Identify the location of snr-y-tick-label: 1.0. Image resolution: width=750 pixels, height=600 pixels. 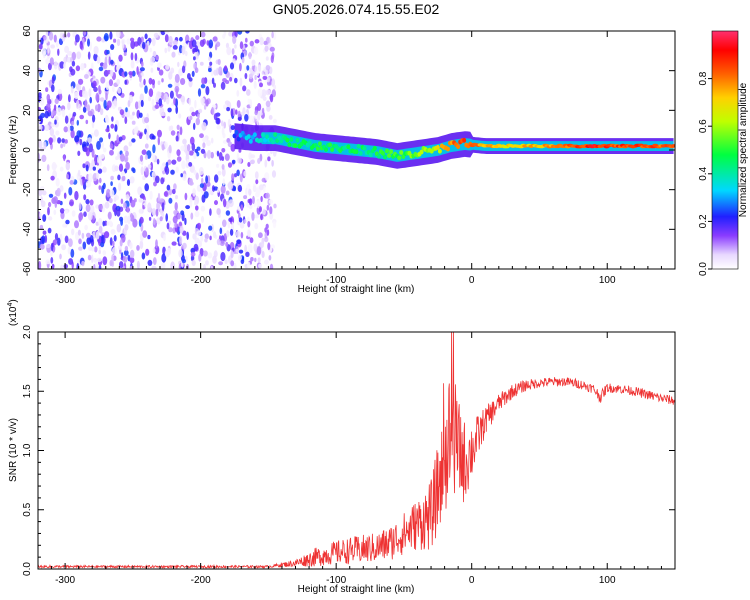
(27, 450).